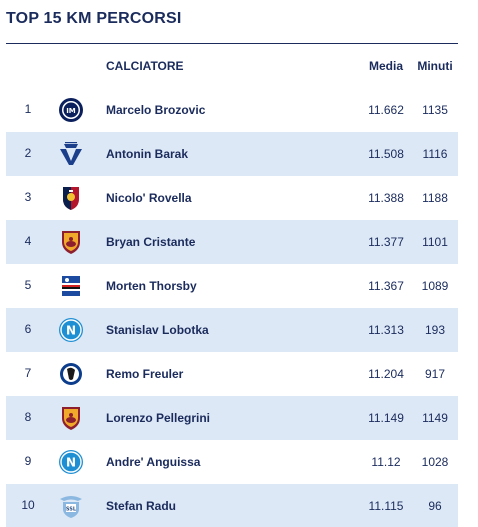 This screenshot has height=527, width=478. I want to click on rank-number: 4, so click(28, 241).